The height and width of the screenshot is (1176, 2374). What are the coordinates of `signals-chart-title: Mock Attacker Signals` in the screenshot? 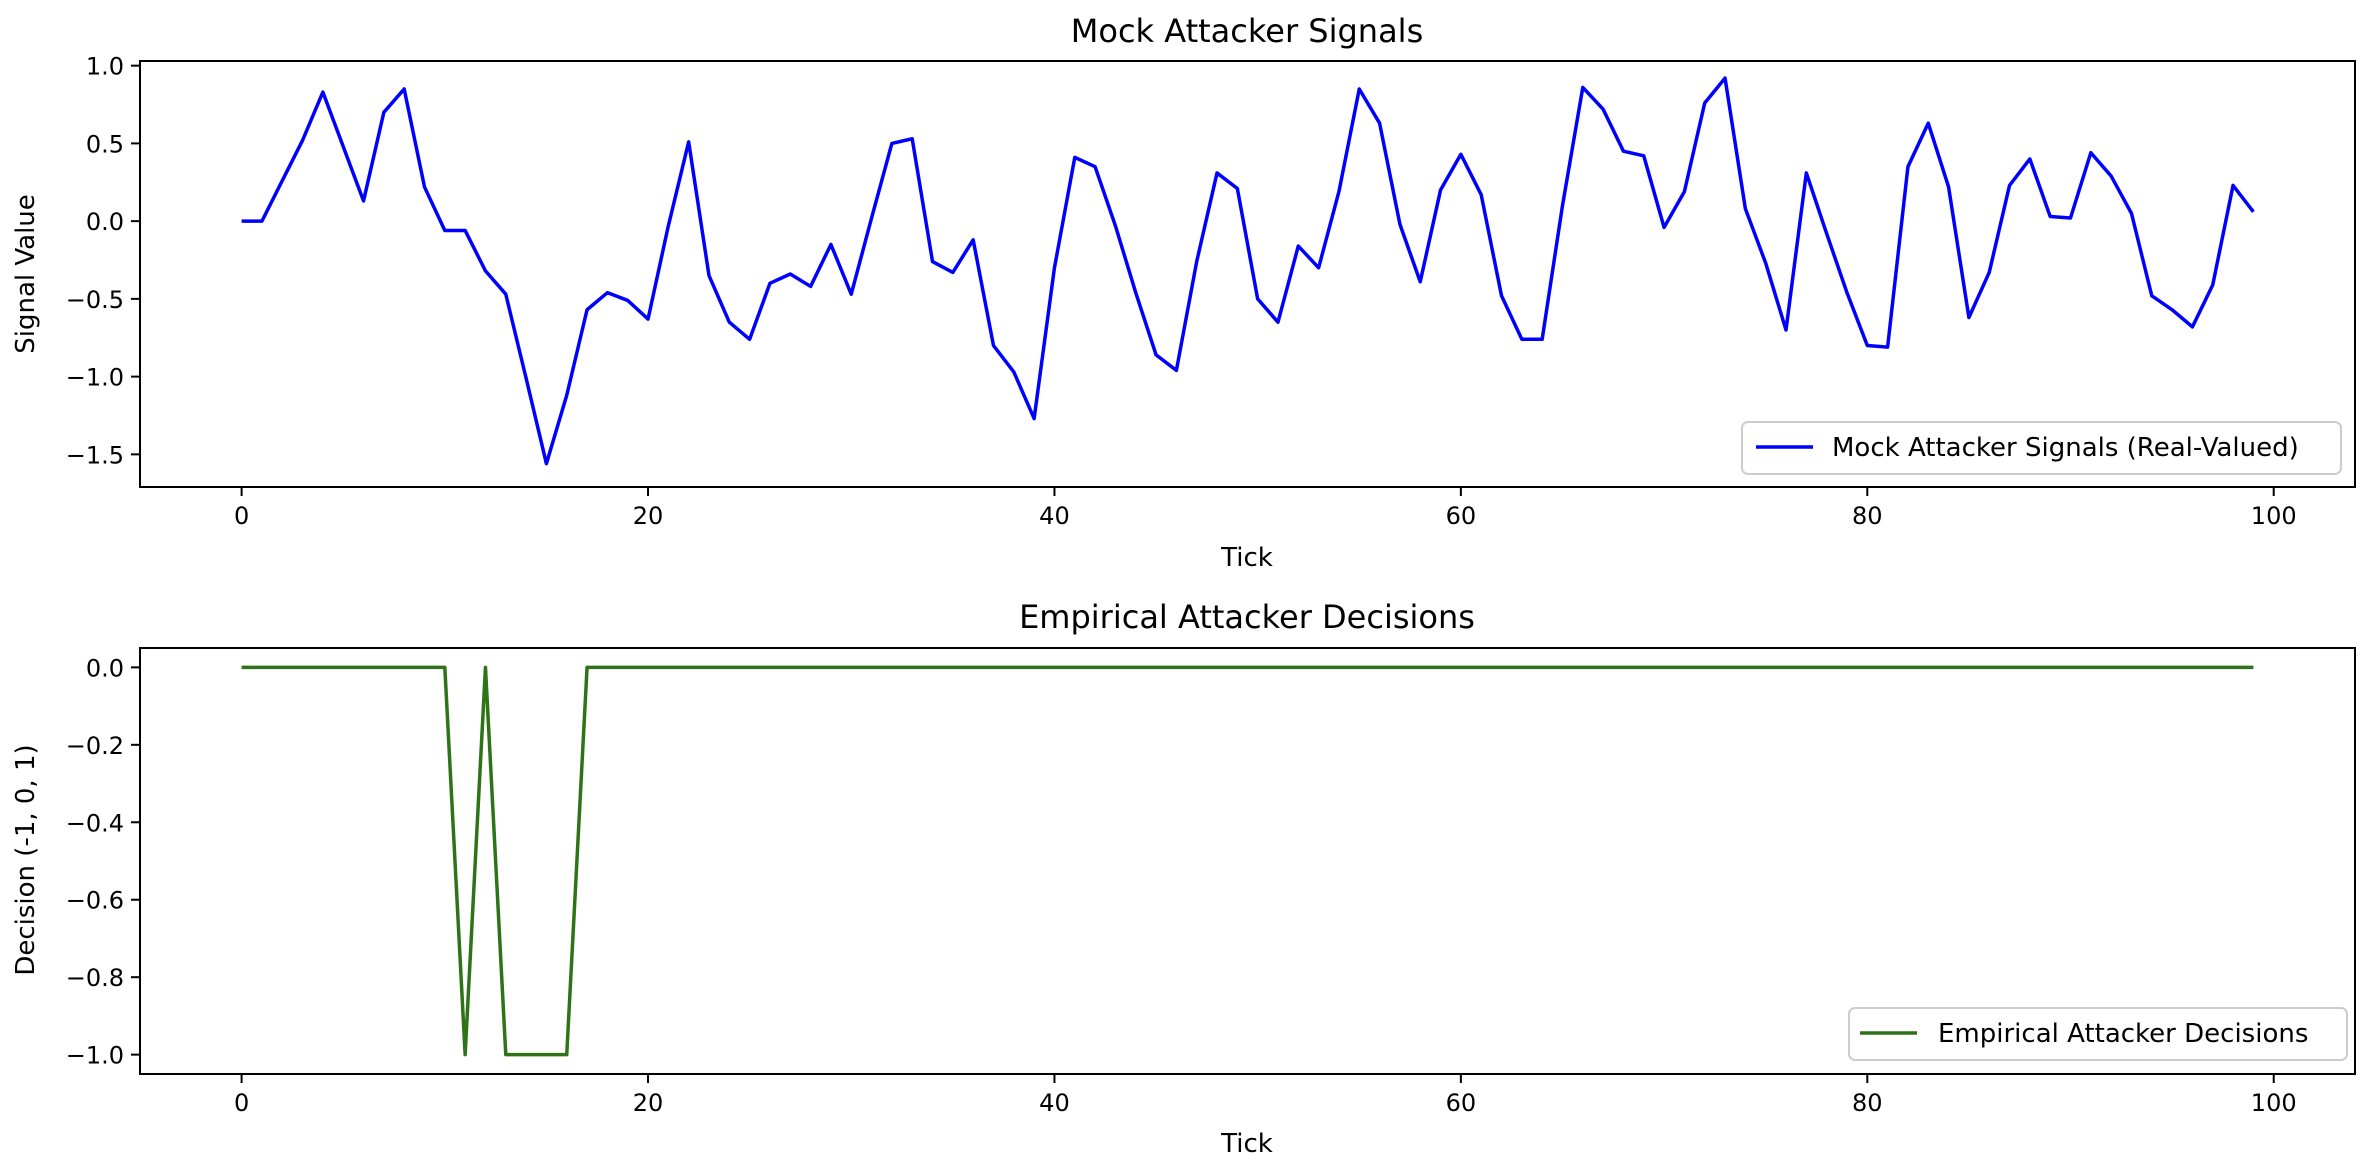 It's located at (1247, 31).